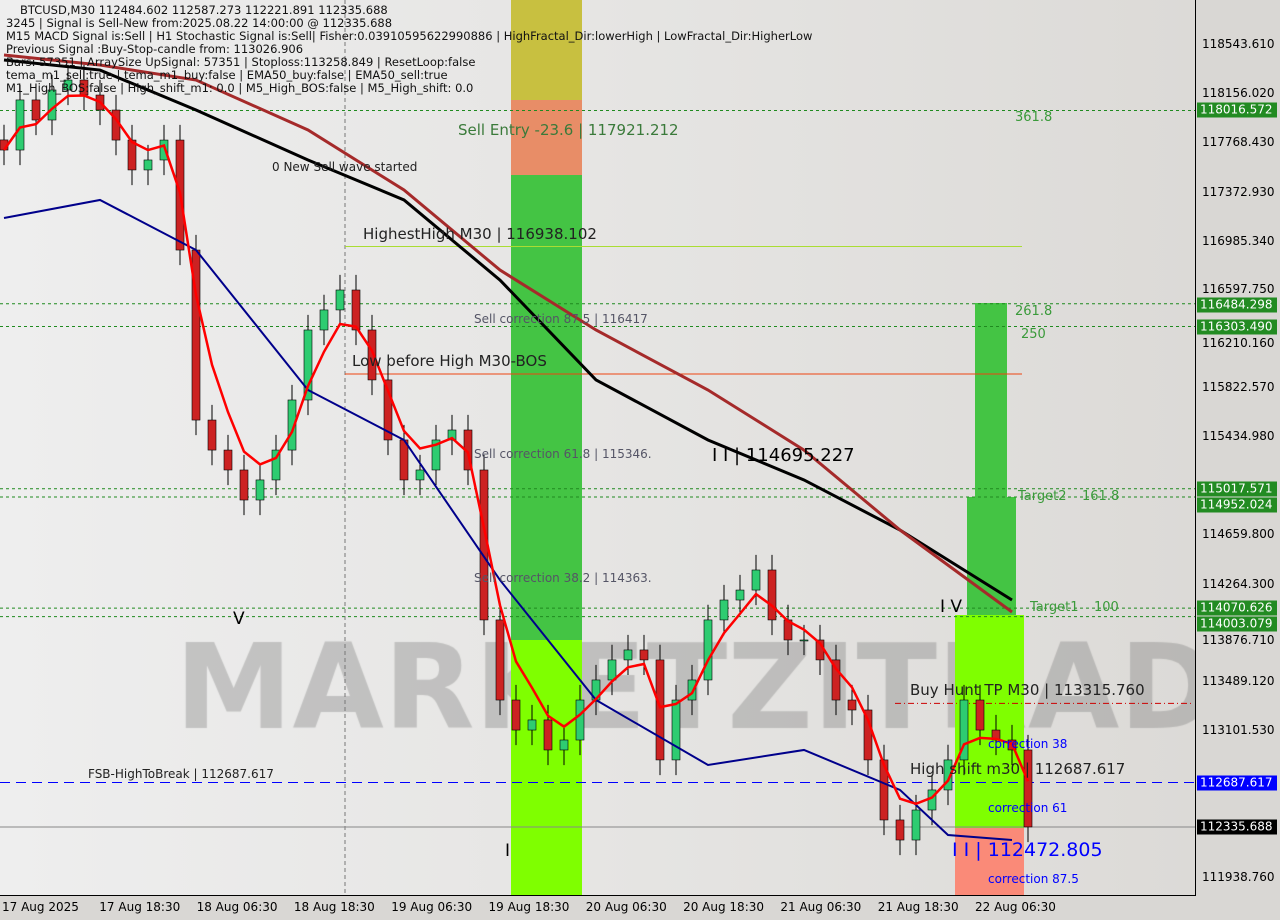 This screenshot has width=1280, height=920. I want to click on price-tick: 117768.430, so click(1238, 141).